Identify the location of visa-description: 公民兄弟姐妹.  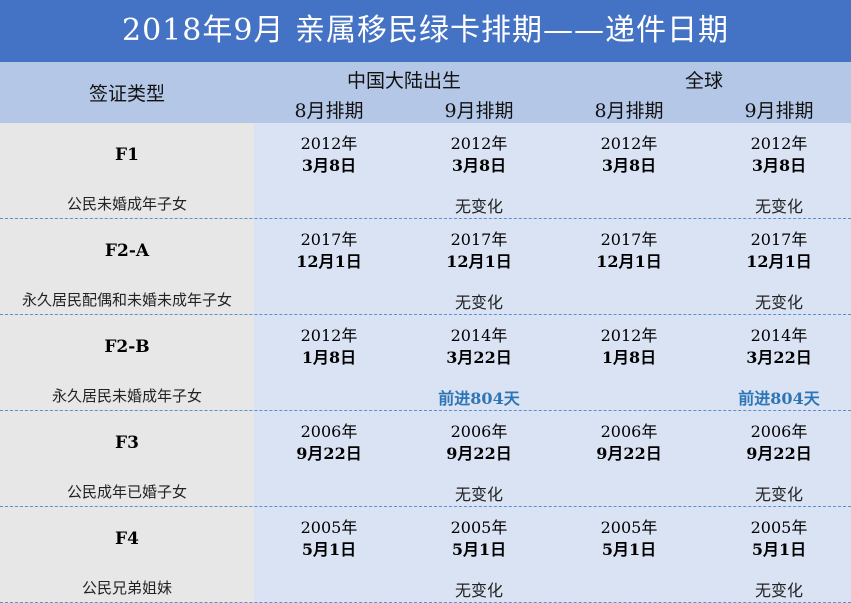
(126, 588).